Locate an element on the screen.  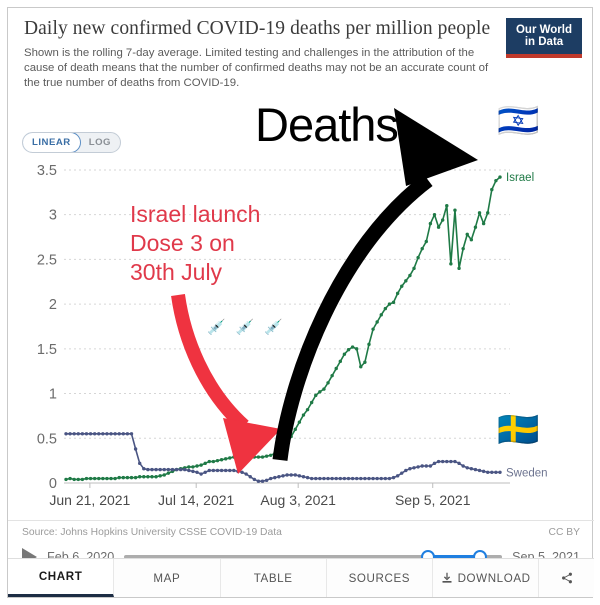
download-icon is located at coordinates (447, 577).